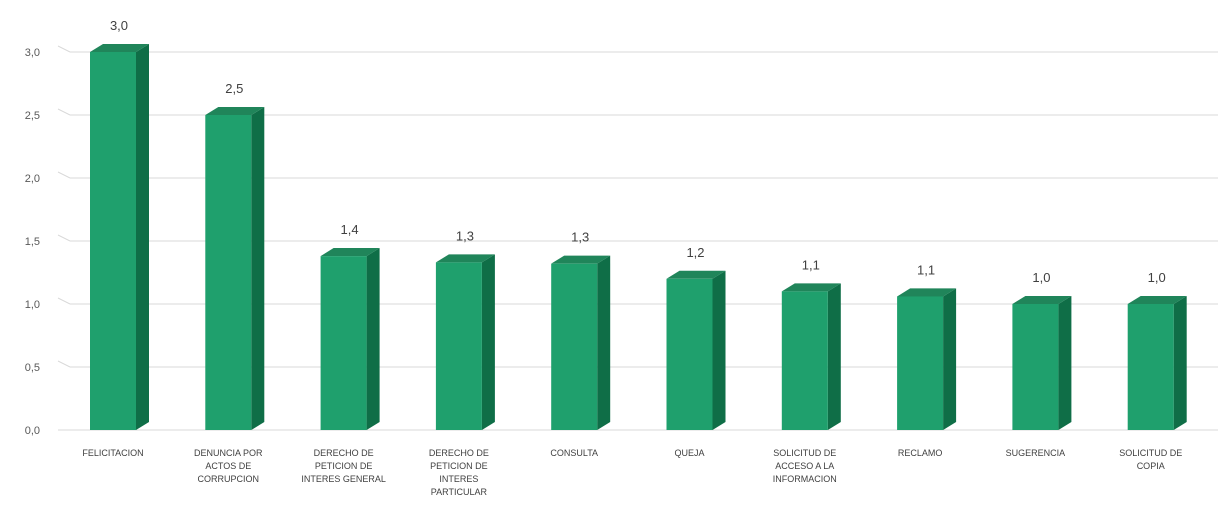 The height and width of the screenshot is (508, 1223). What do you see at coordinates (32, 53) in the screenshot?
I see `y-tick-label: 3,0` at bounding box center [32, 53].